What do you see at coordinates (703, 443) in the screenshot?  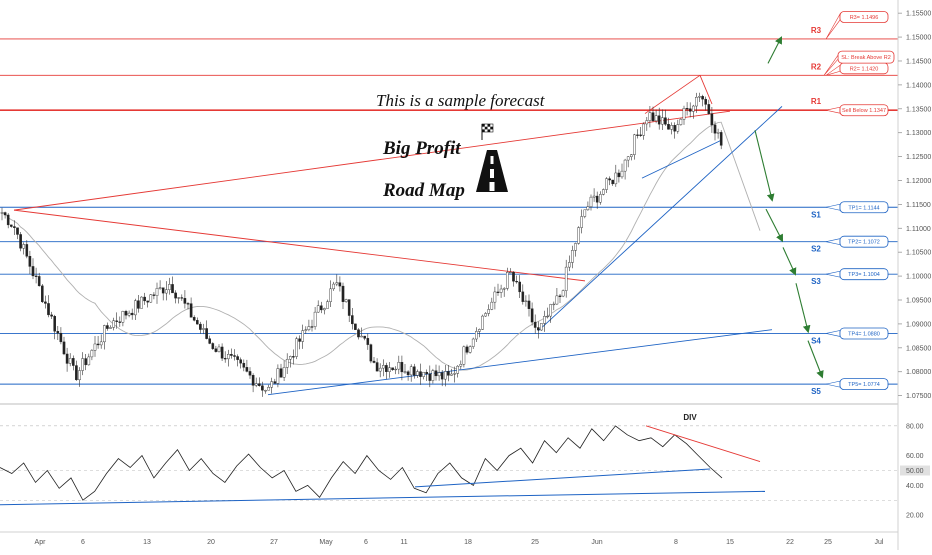 I see `rsi-divergence-line` at bounding box center [703, 443].